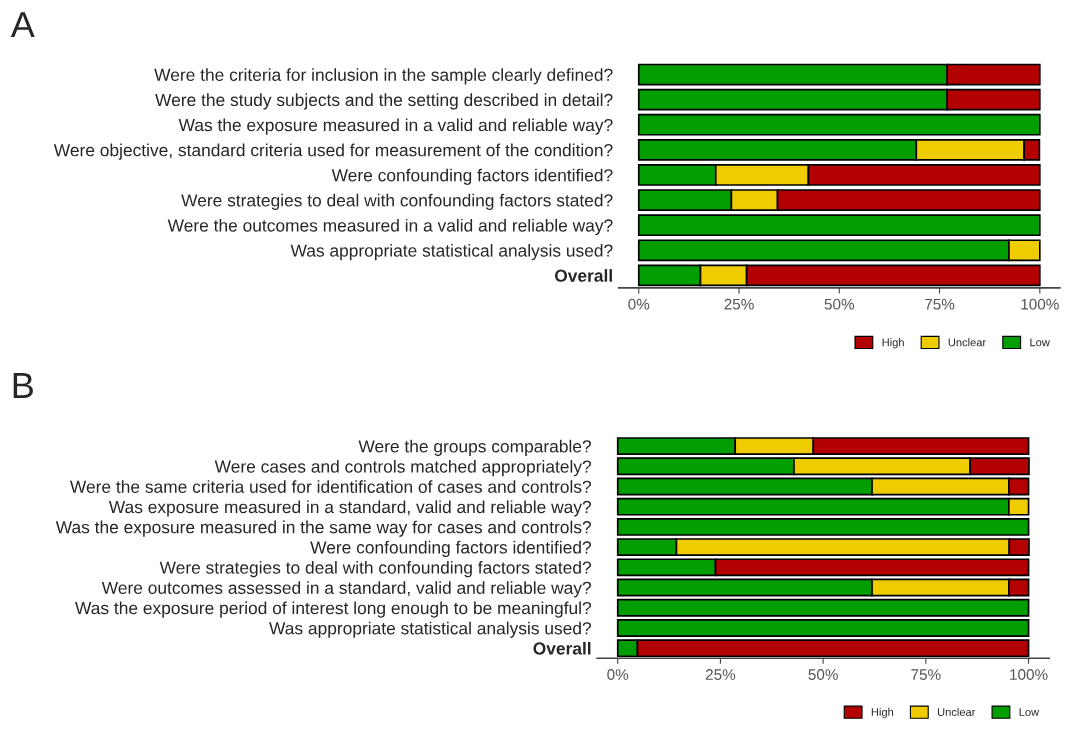  I want to click on text: A, so click(22, 25).